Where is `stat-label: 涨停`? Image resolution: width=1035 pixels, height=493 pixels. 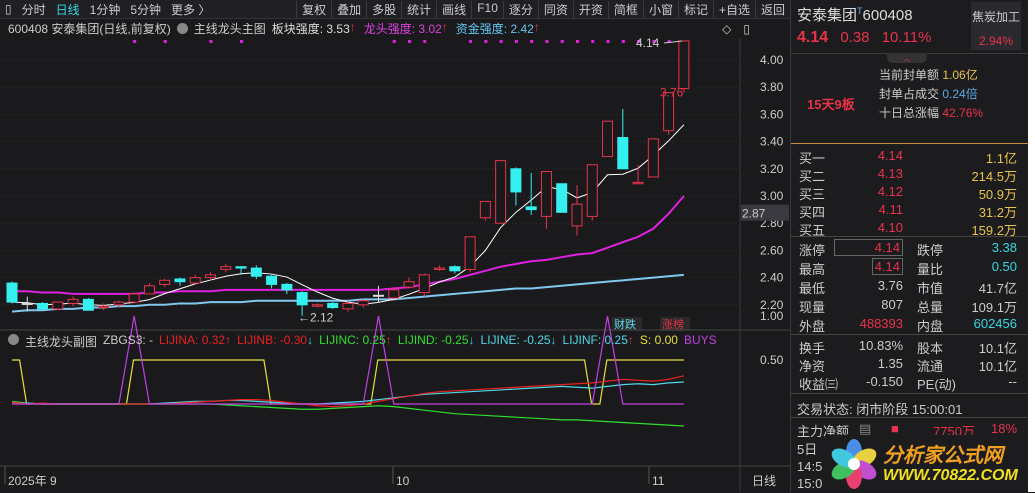
stat-label: 涨停 is located at coordinates (812, 250).